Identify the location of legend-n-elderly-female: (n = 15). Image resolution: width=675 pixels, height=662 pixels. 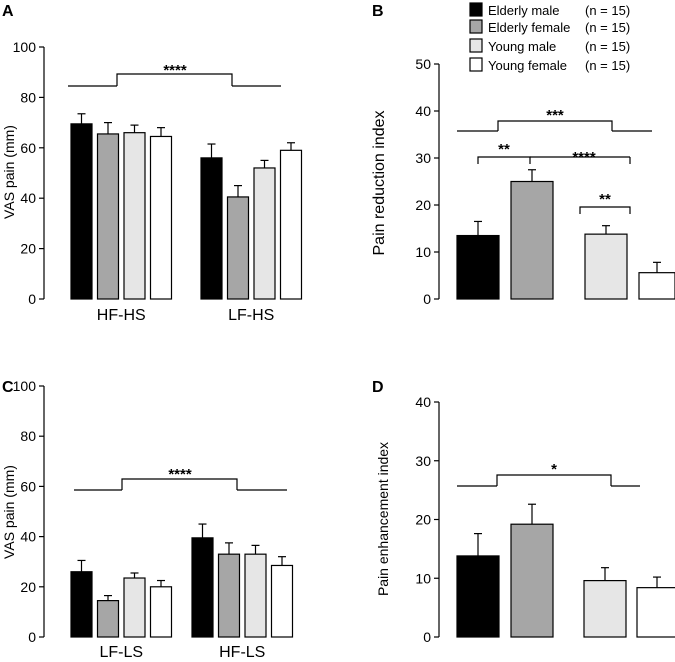
(607, 27).